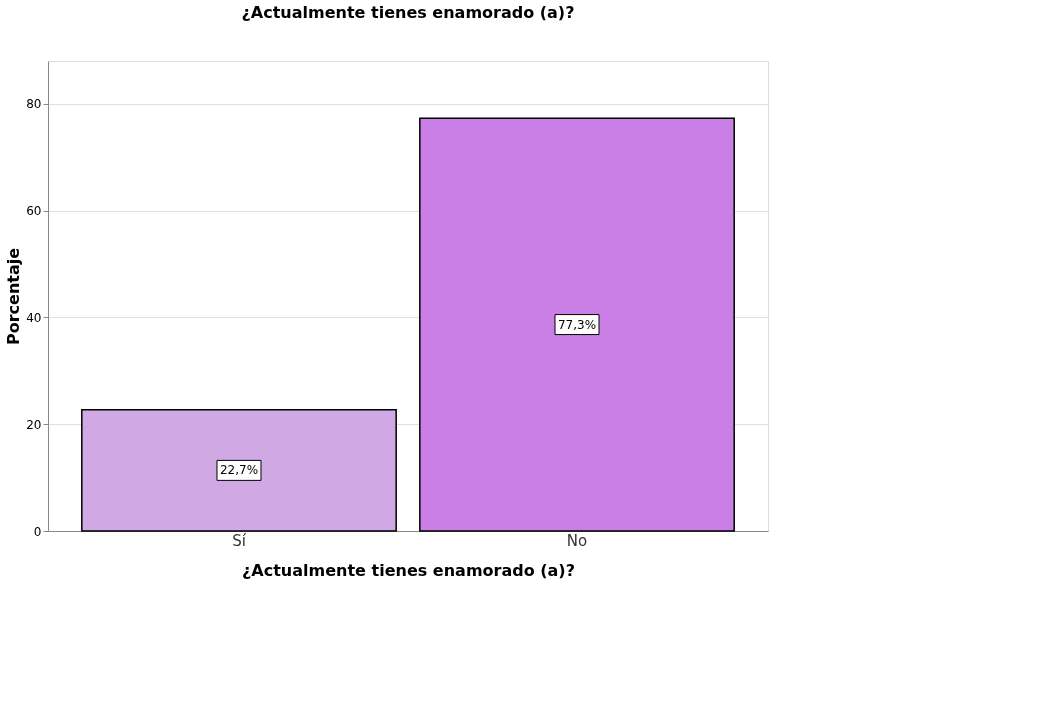 The image size is (1059, 722). What do you see at coordinates (34, 104) in the screenshot?
I see `y-tick-label: 80` at bounding box center [34, 104].